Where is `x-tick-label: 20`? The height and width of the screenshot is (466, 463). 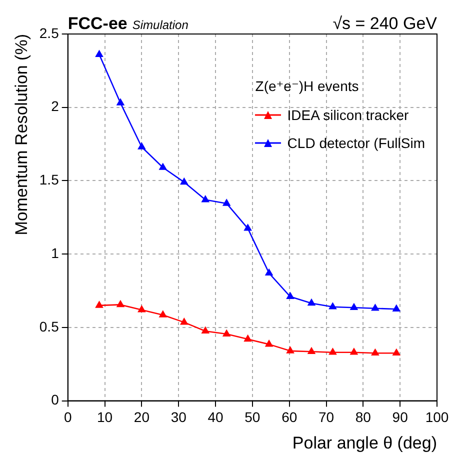 x-tick-label: 20 is located at coordinates (142, 417).